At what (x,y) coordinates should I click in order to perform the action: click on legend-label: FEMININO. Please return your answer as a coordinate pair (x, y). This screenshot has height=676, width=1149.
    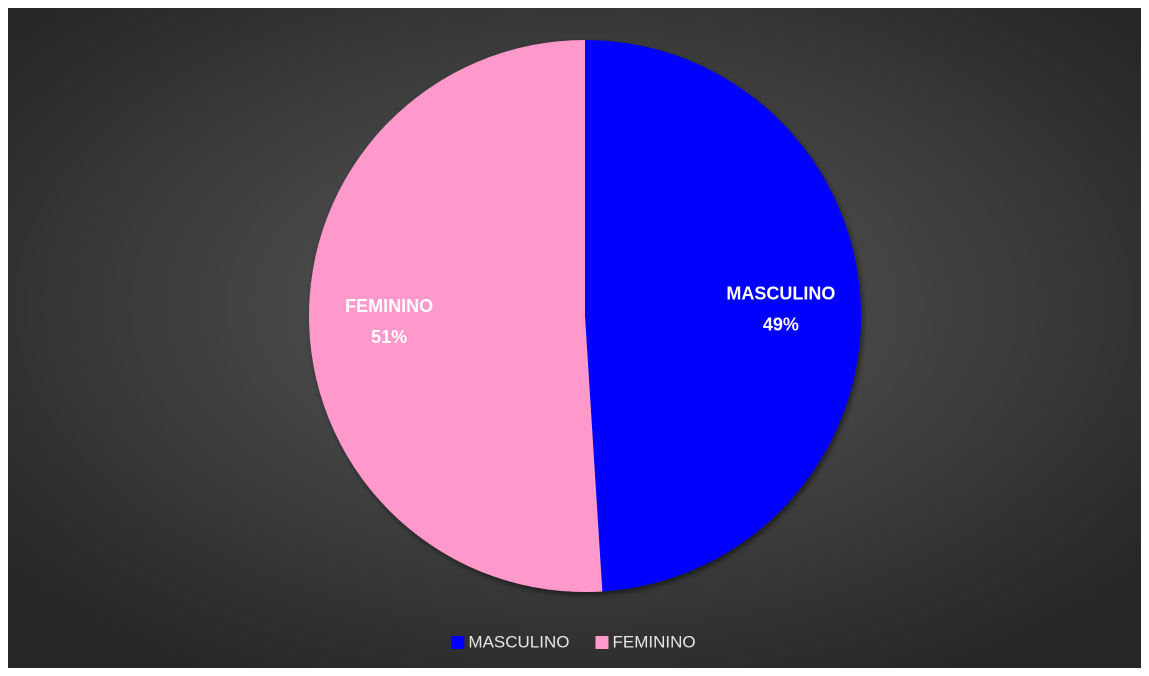
    Looking at the image, I should click on (653, 641).